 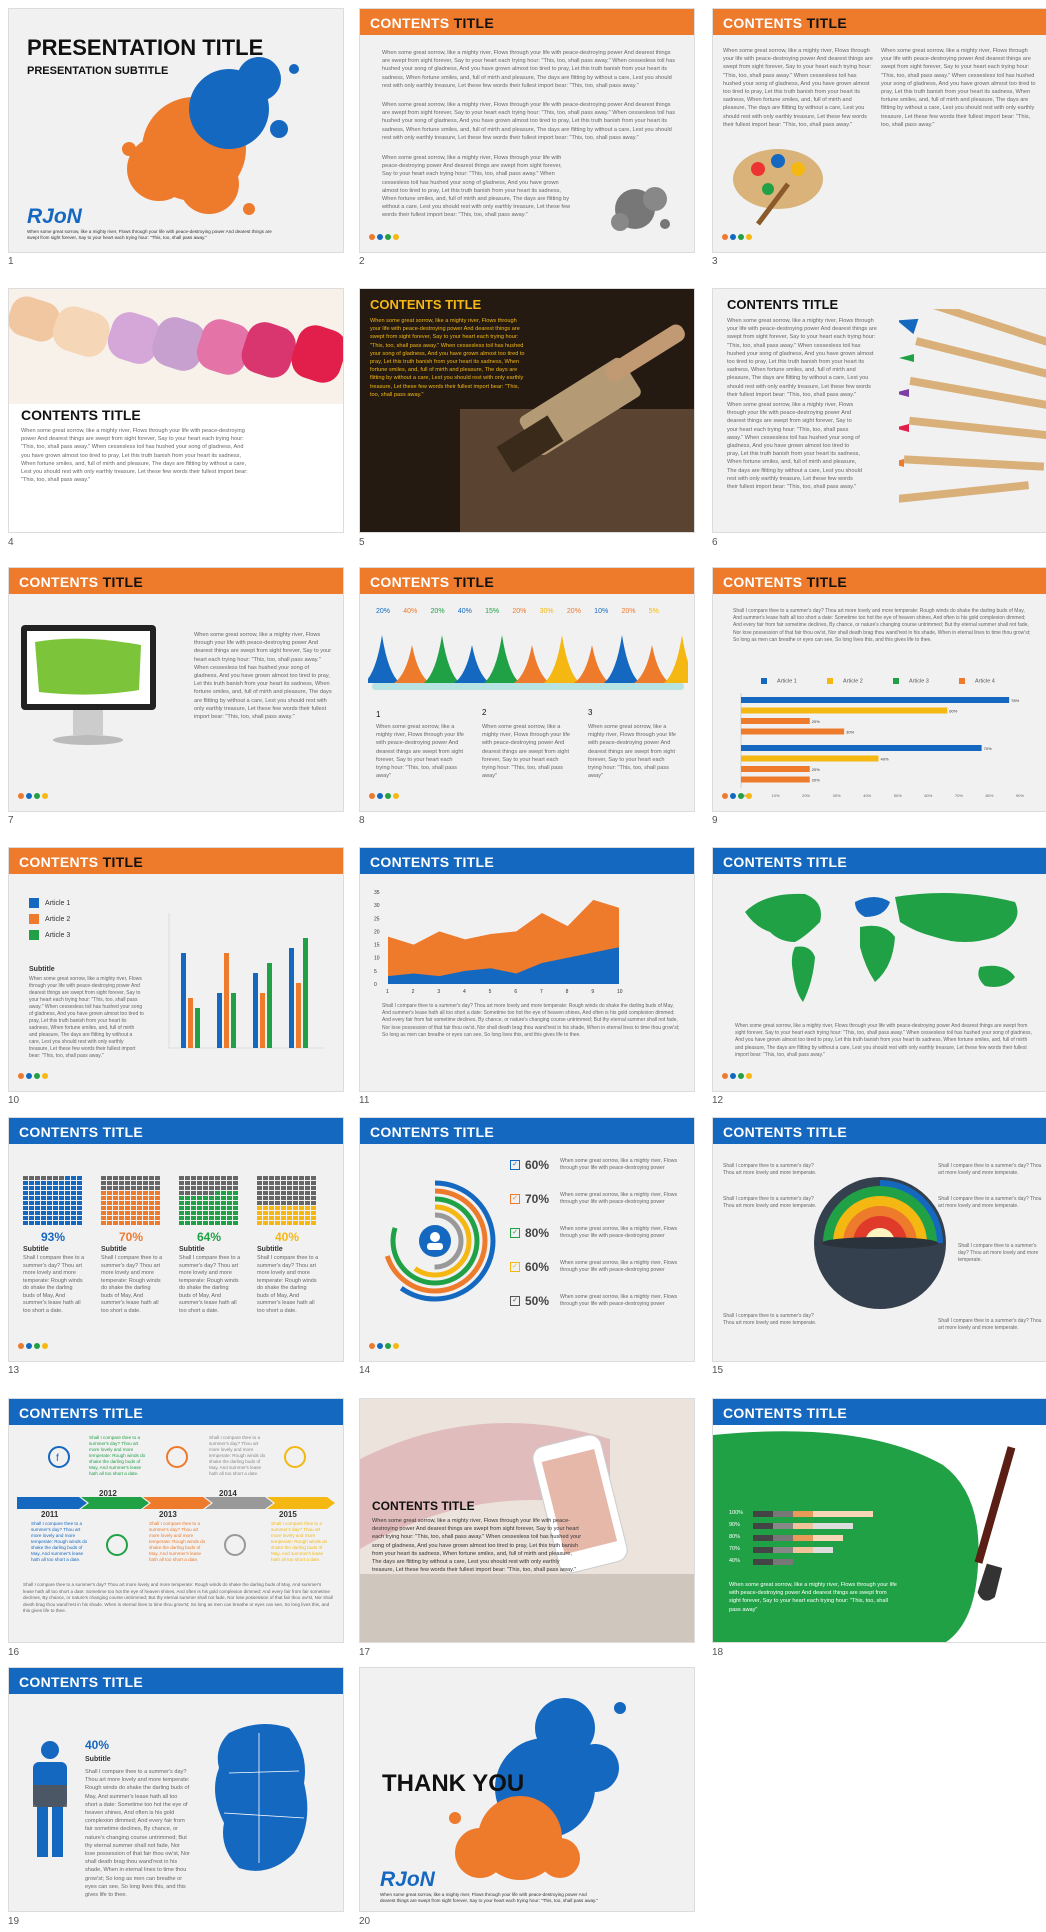 What do you see at coordinates (11, 820) in the screenshot?
I see `slide-number: 7` at bounding box center [11, 820].